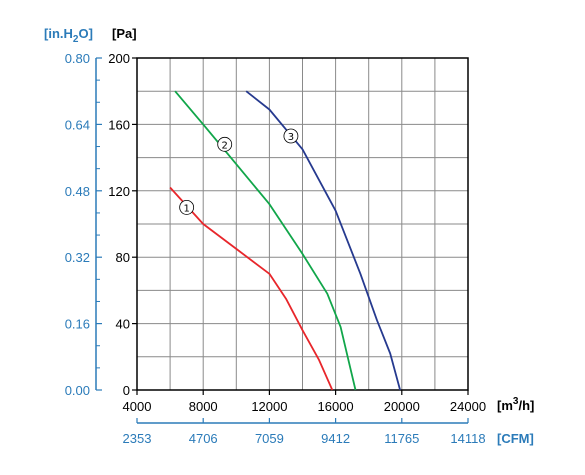 This screenshot has width=585, height=475. Describe the element at coordinates (123, 257) in the screenshot. I see `y-tick-label: 80` at that location.